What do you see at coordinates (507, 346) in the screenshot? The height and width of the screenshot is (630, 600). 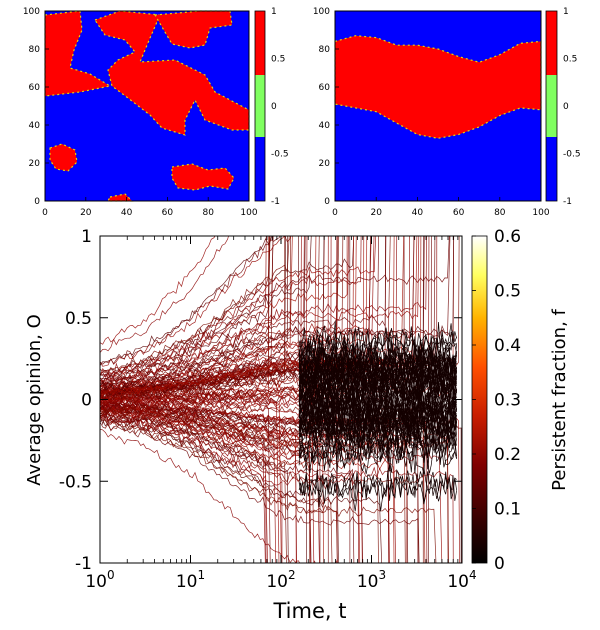 I see `colorbar-tick-label: 0.4` at bounding box center [507, 346].